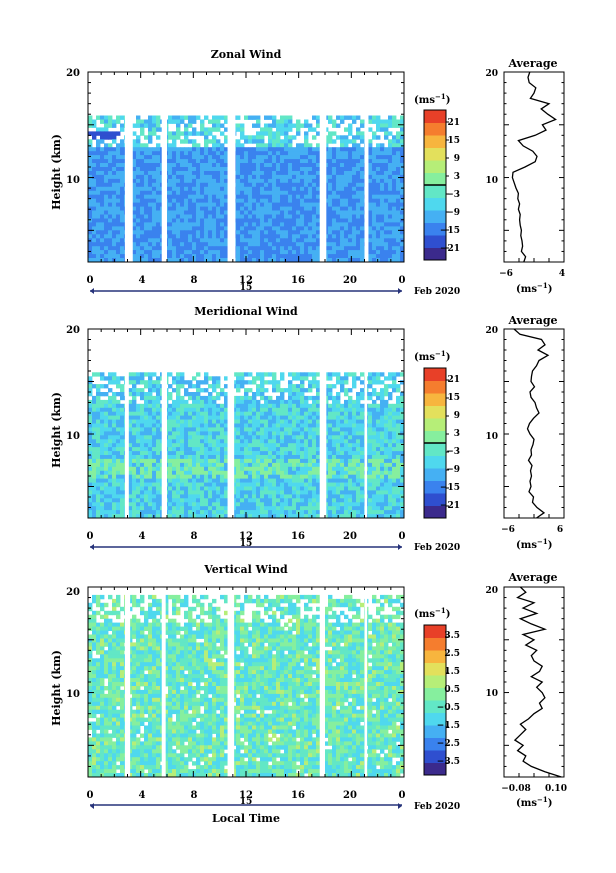 The width and height of the screenshot is (616, 873). What do you see at coordinates (506, 274) in the screenshot?
I see `average-x-tick-label: −6` at bounding box center [506, 274].